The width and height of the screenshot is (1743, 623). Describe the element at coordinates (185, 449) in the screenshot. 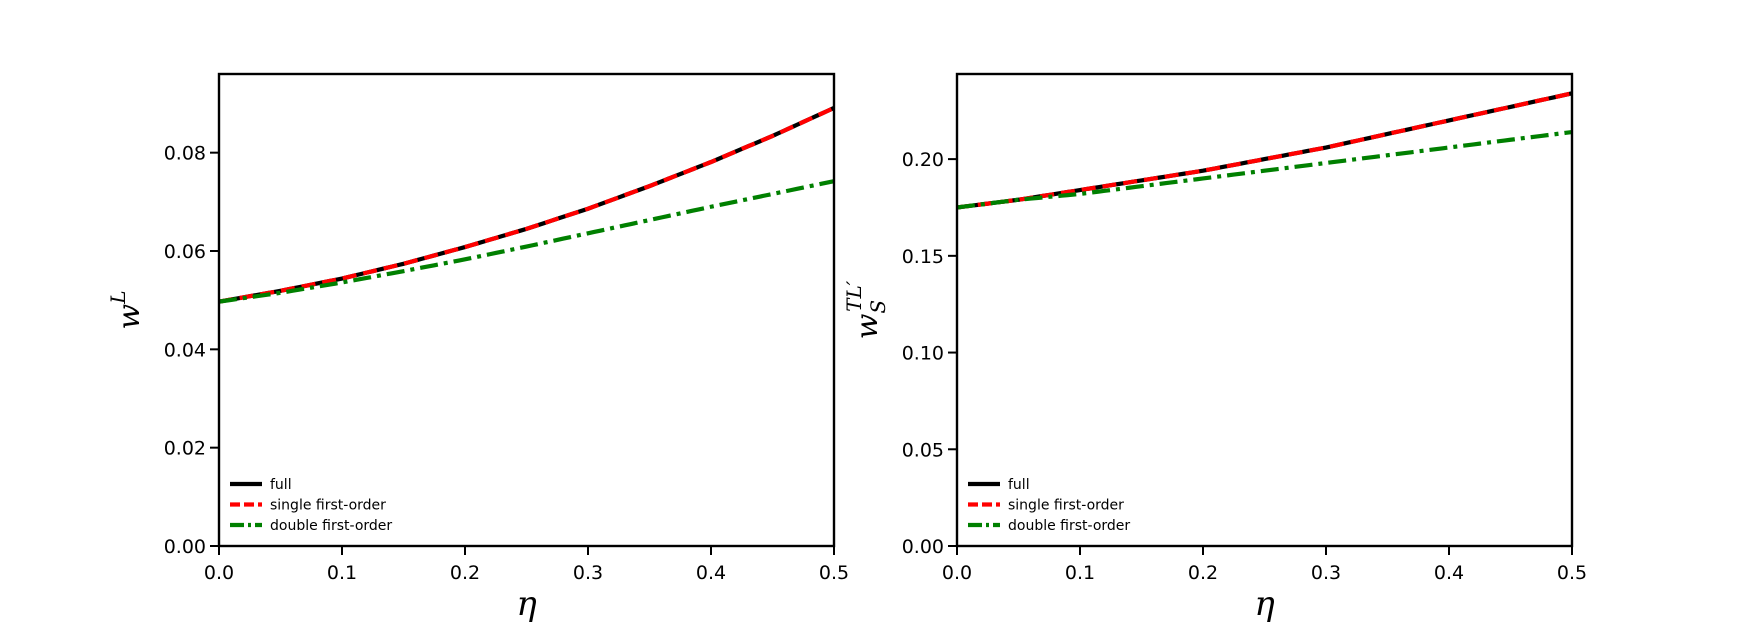

I see `y-tick-label: 0.02` at that location.